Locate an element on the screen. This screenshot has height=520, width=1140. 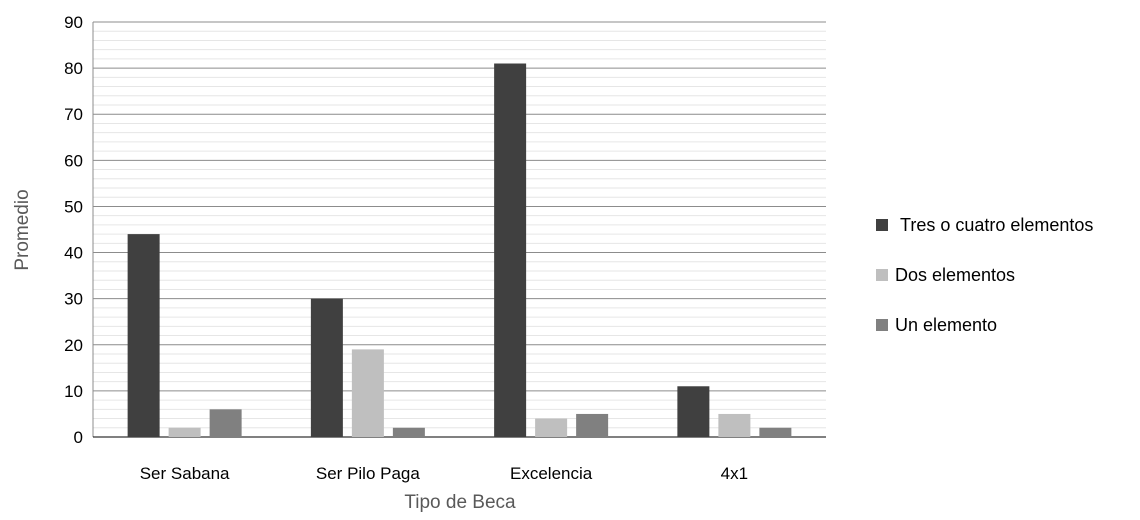
legend-label: Dos elementos is located at coordinates (955, 275).